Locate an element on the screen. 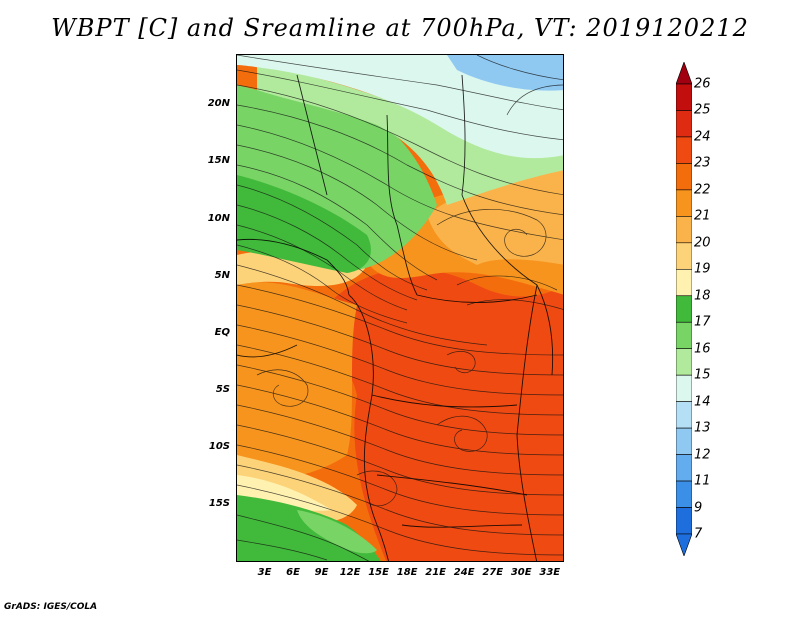 This screenshot has width=800, height=618. colorbar-level-label: 17 is located at coordinates (702, 322).